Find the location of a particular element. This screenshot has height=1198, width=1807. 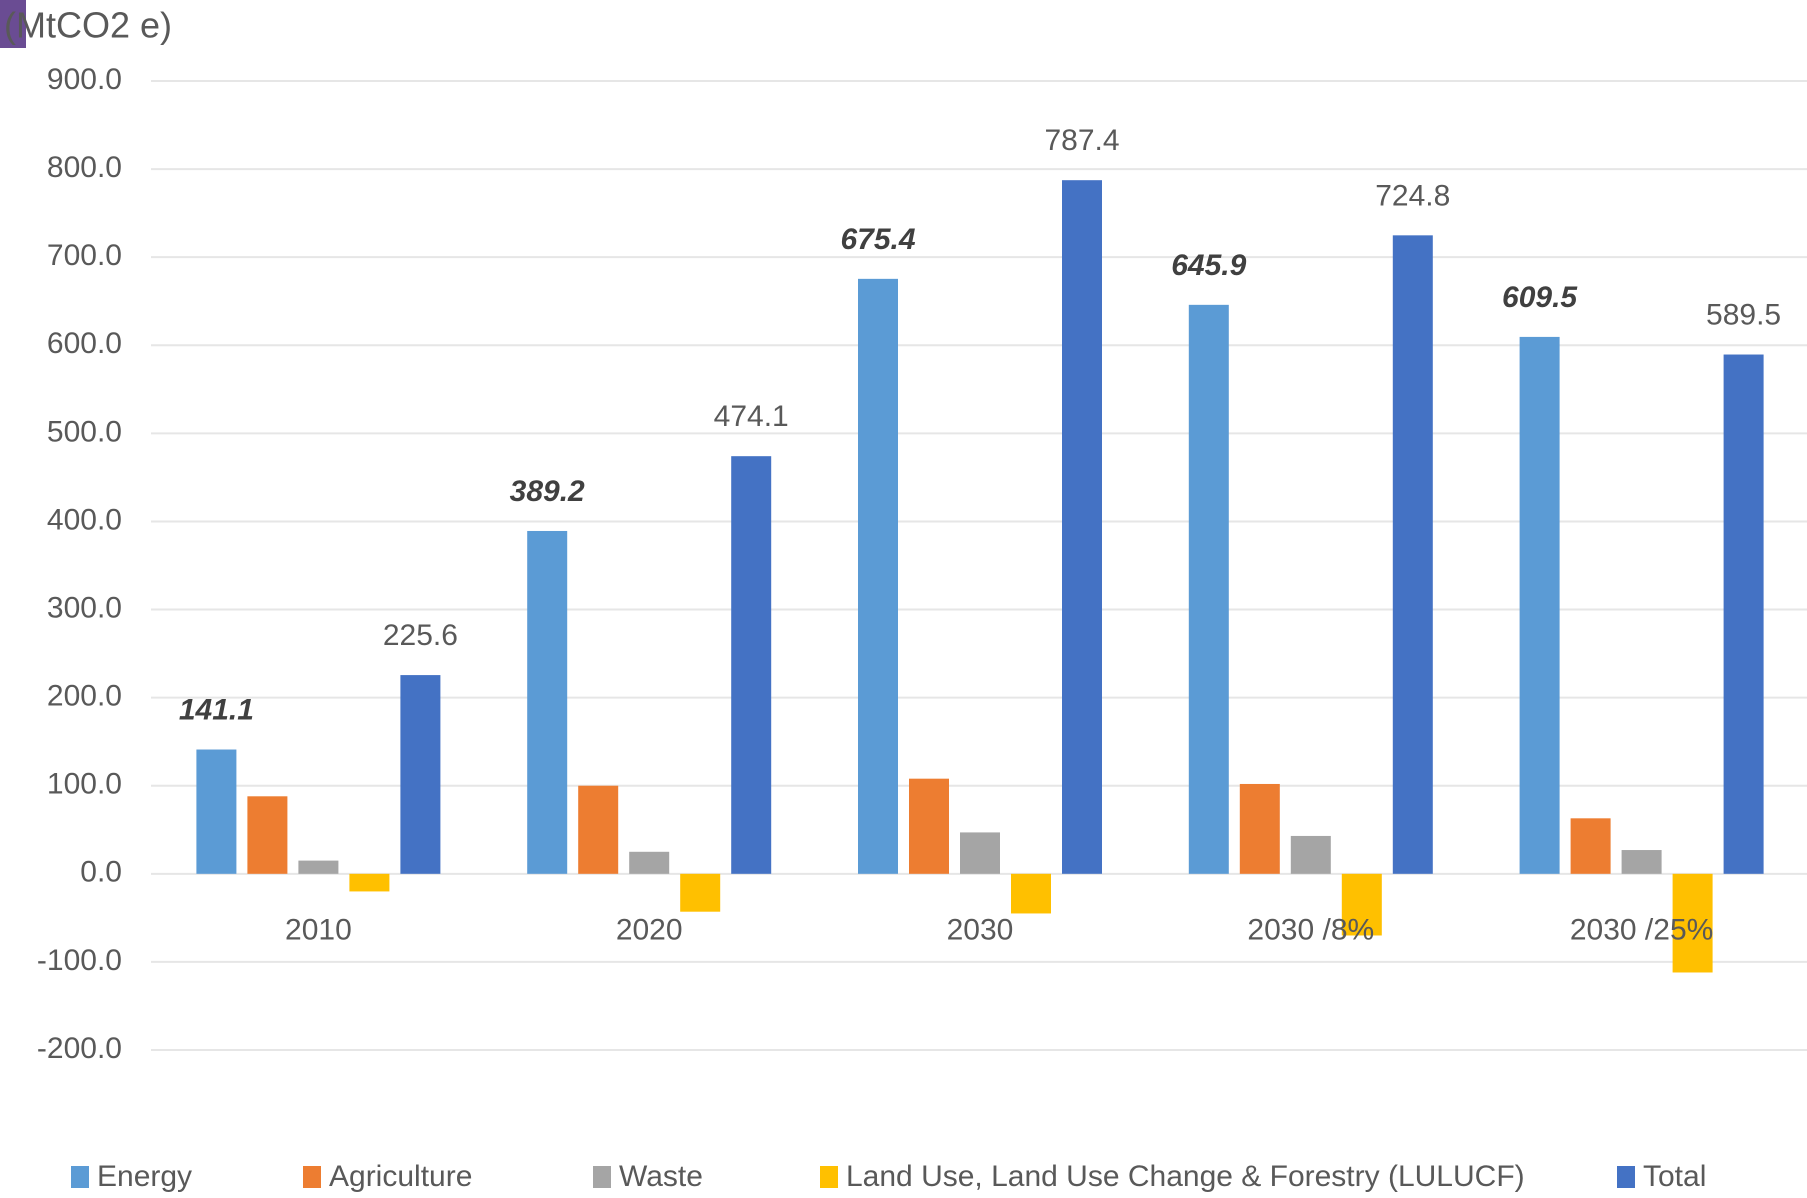

x-tick-label: 2030 /8% is located at coordinates (1310, 930).